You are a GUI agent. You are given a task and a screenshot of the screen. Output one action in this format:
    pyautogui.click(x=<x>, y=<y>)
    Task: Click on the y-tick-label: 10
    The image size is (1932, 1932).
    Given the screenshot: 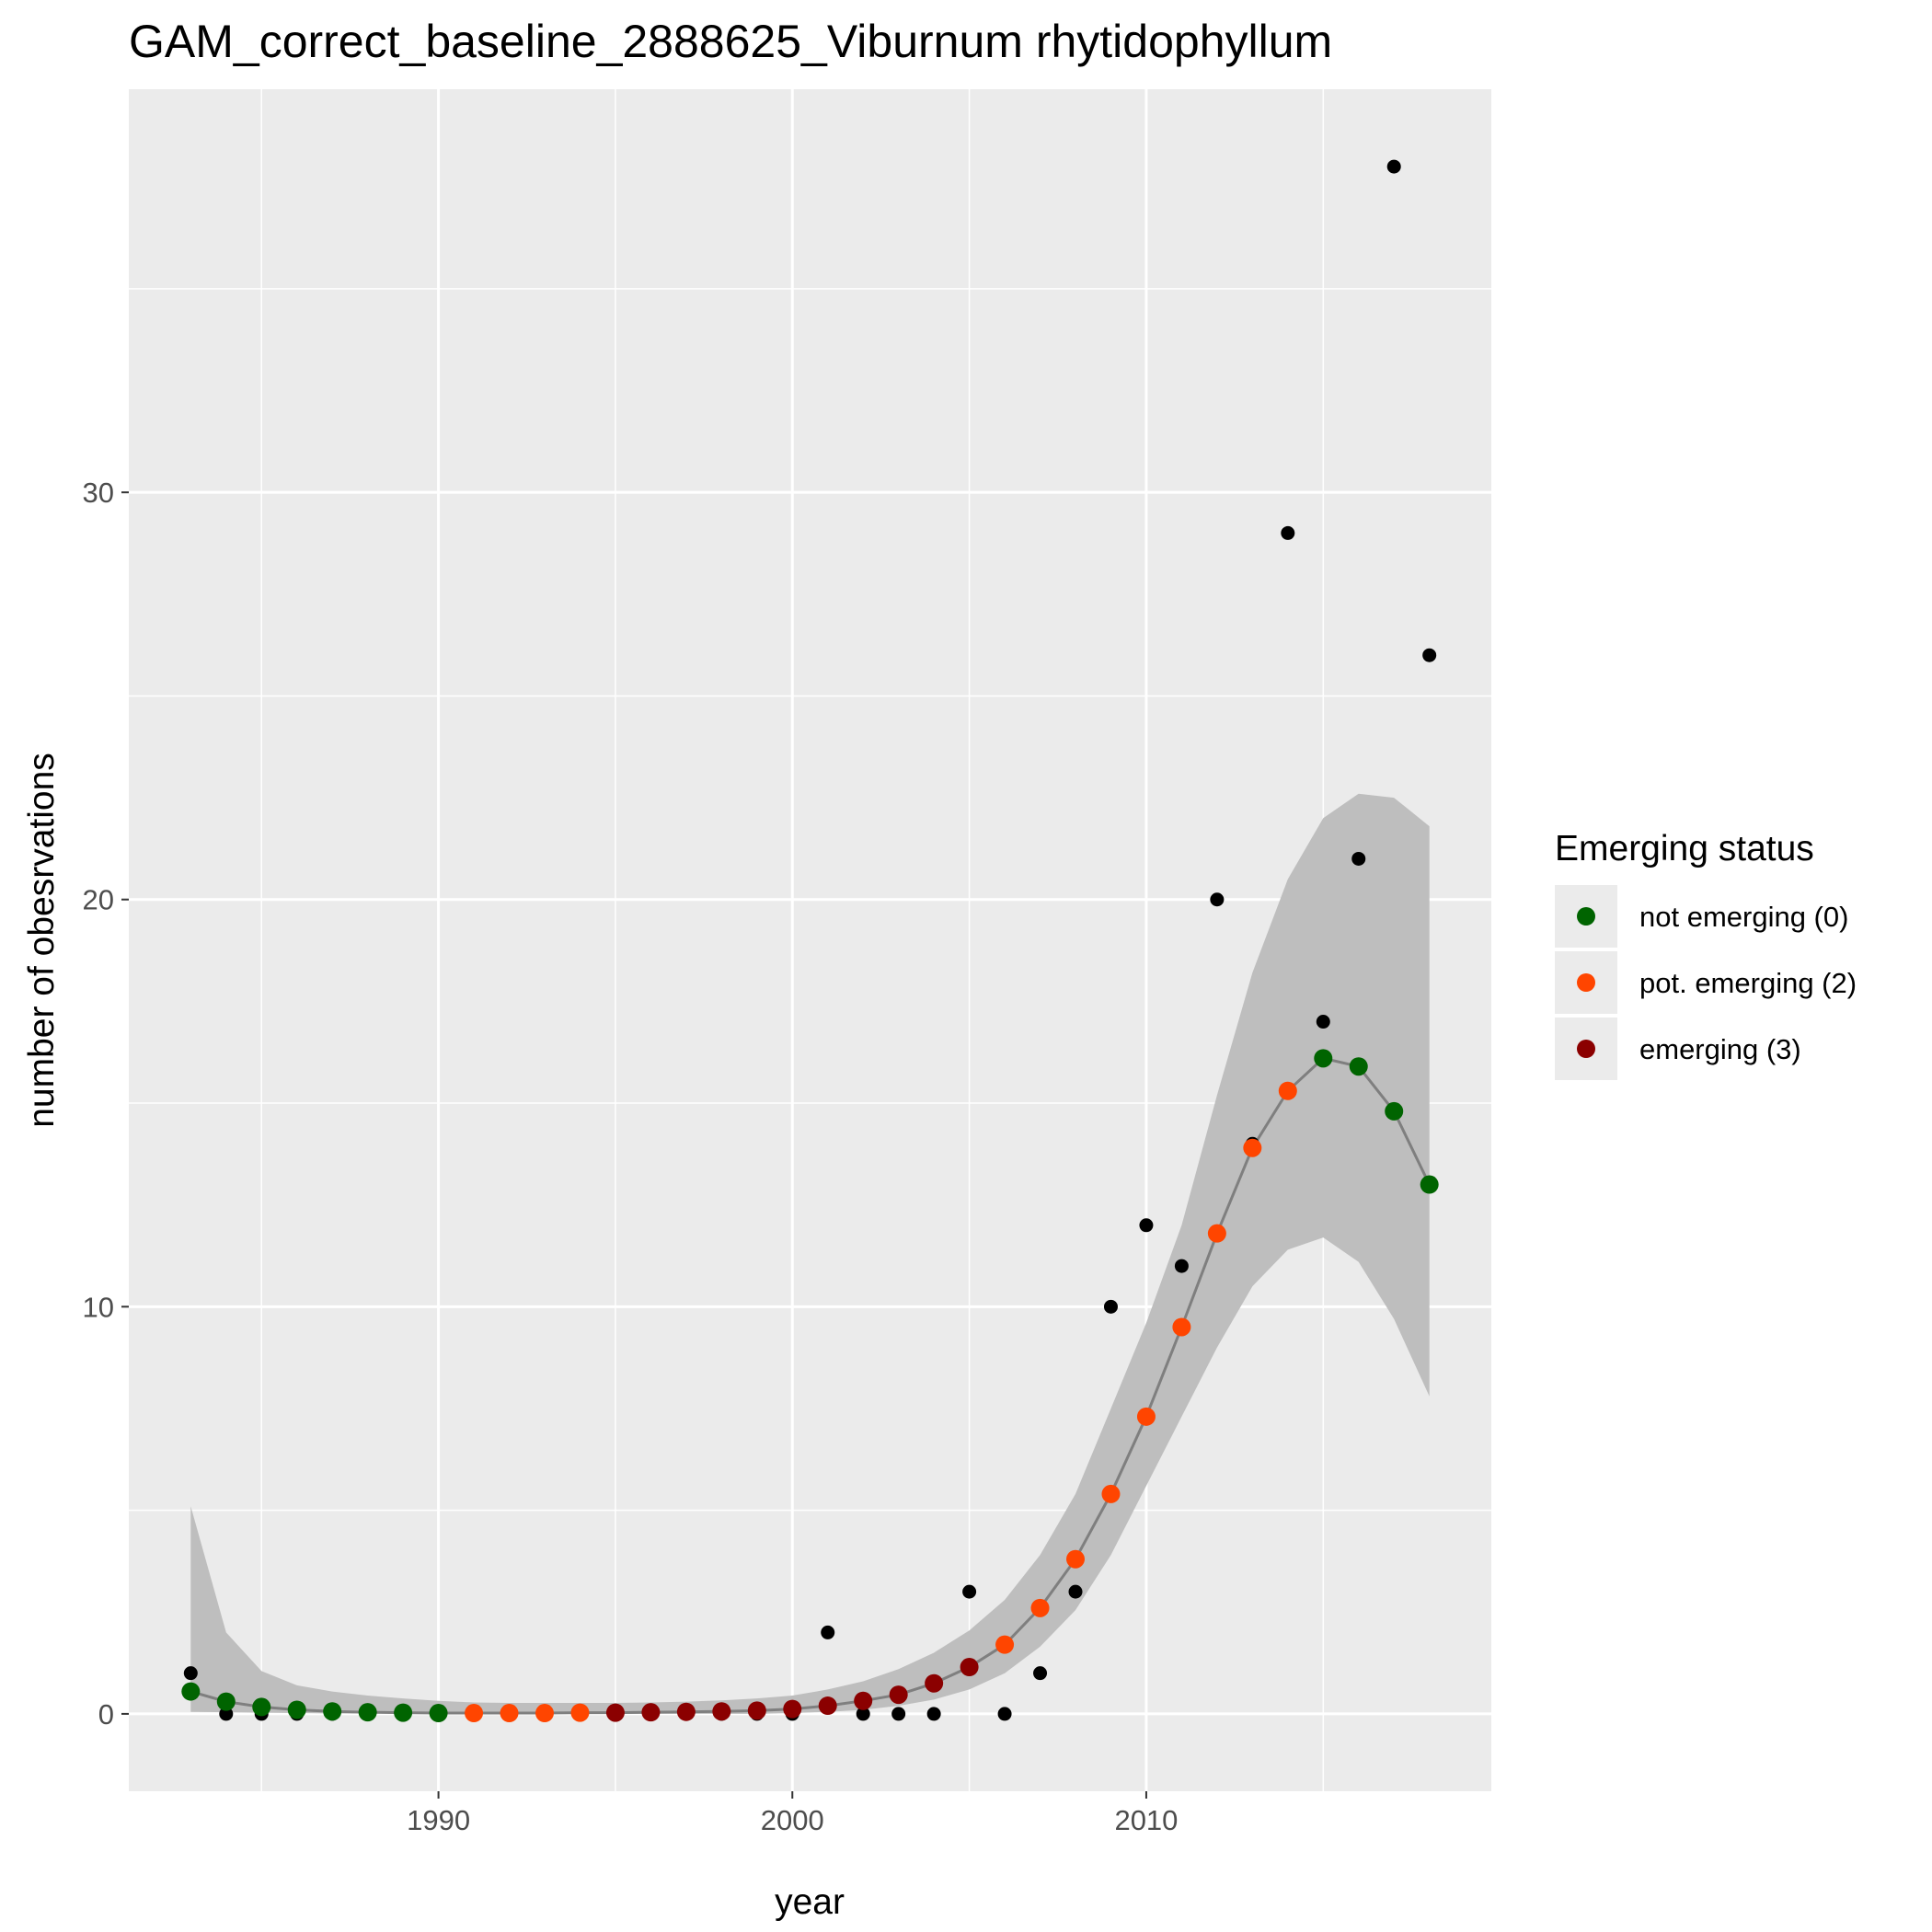 What is the action you would take?
    pyautogui.click(x=98, y=1307)
    